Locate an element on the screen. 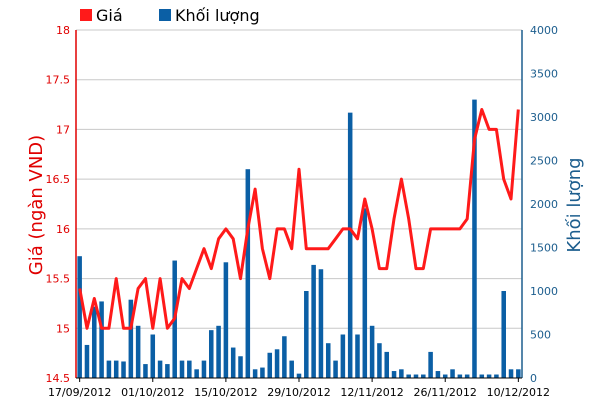 The image size is (601, 406). left-tick-label: 16 is located at coordinates (63, 229).